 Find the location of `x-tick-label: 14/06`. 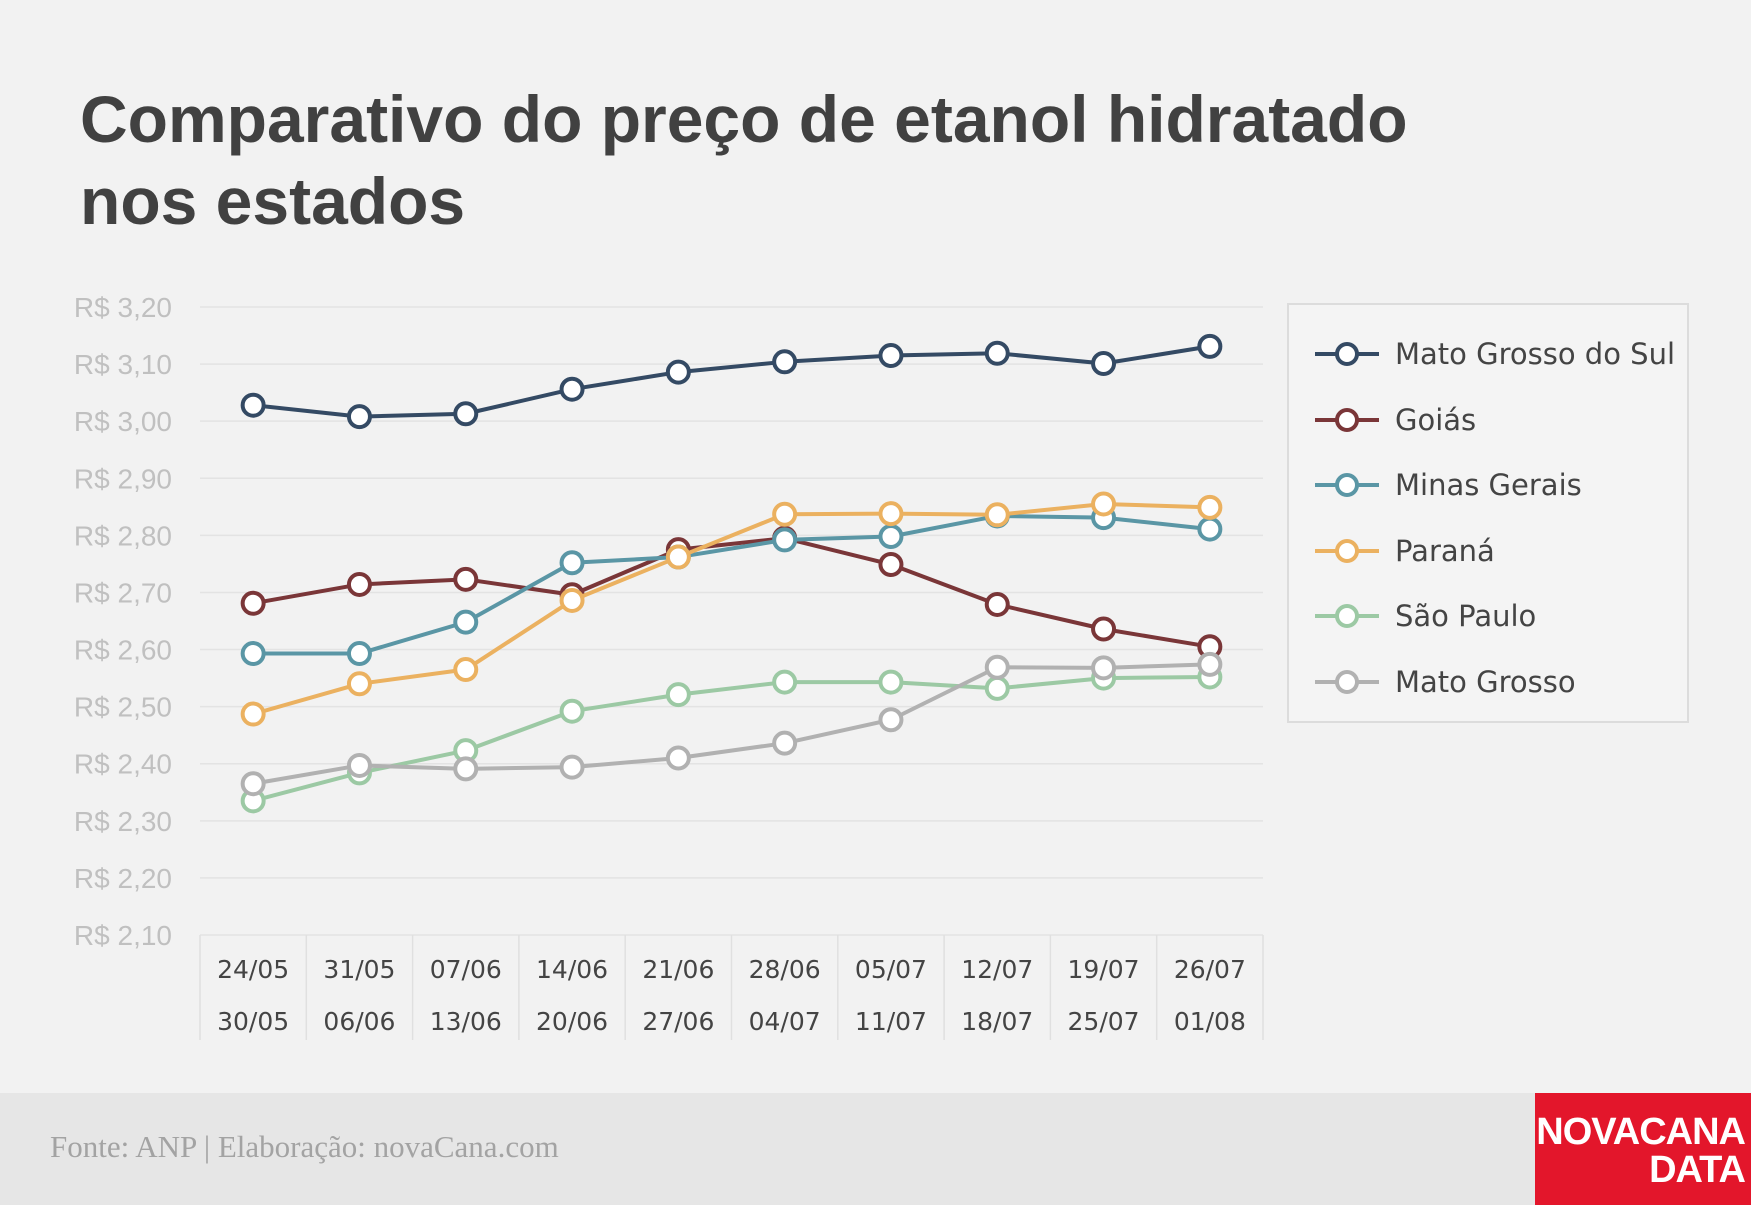

x-tick-label: 14/06 is located at coordinates (572, 969).